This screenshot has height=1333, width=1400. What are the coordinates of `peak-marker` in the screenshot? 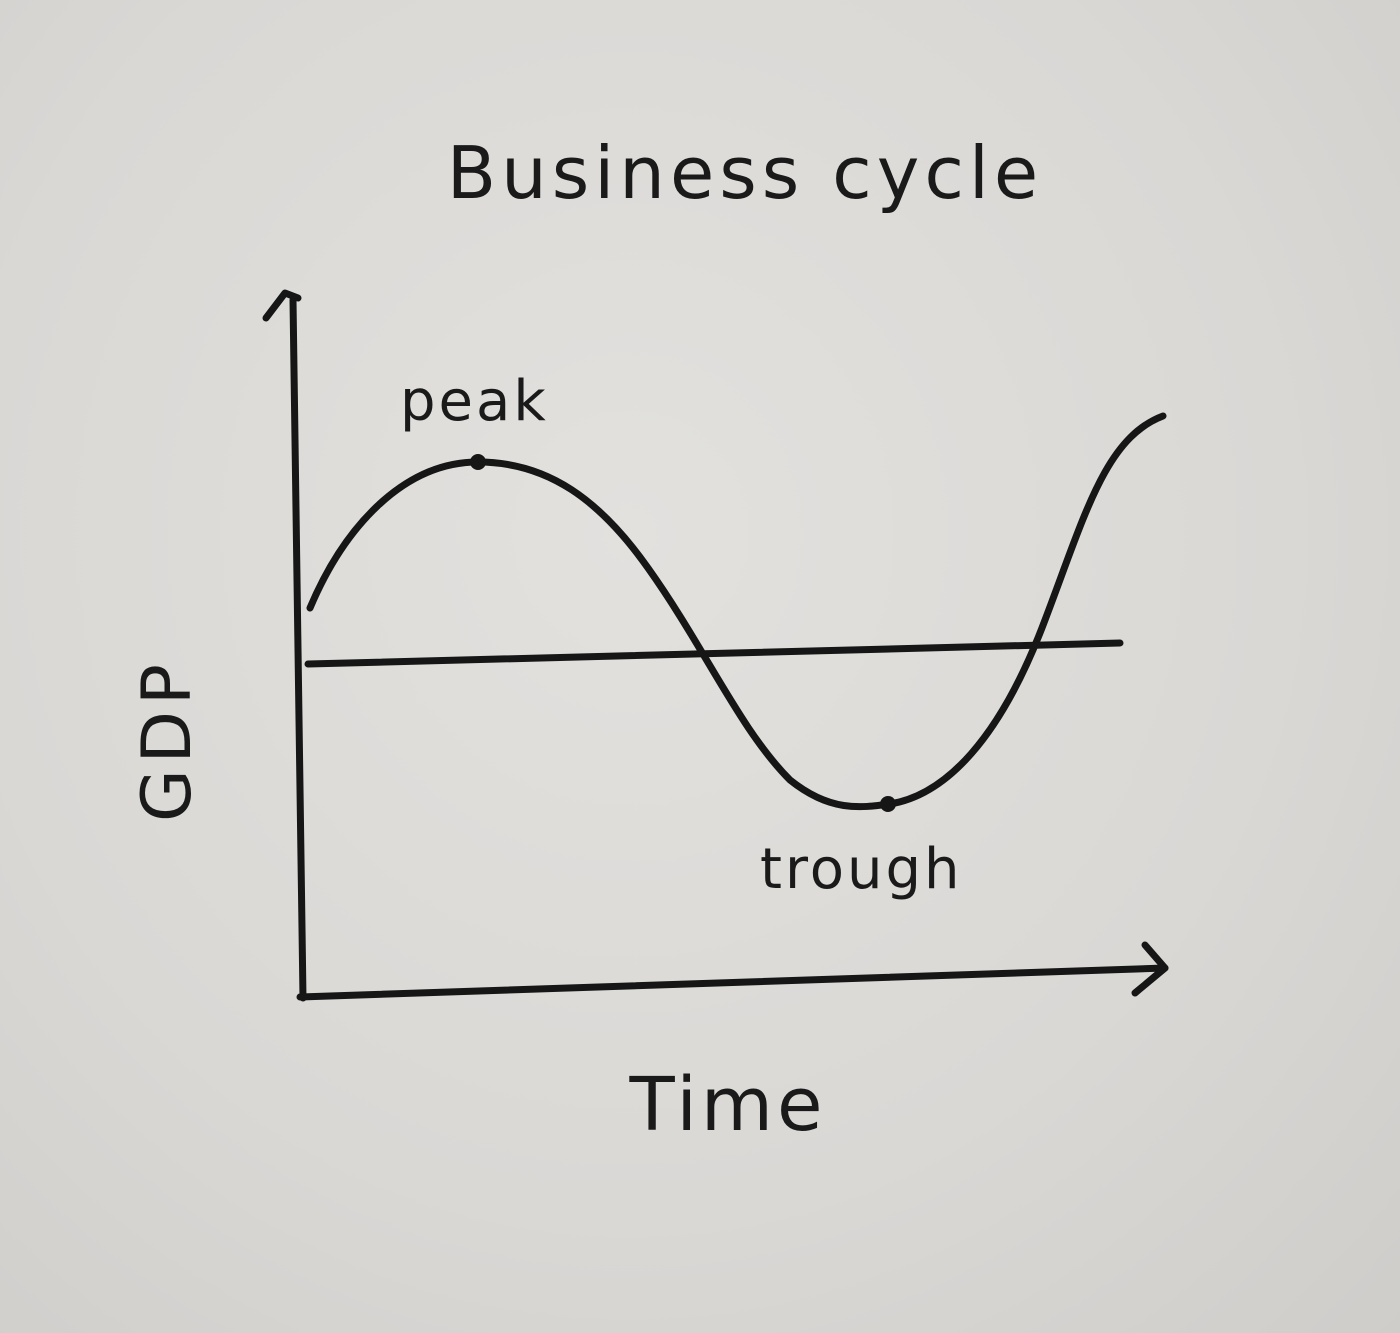 It's located at (478, 462).